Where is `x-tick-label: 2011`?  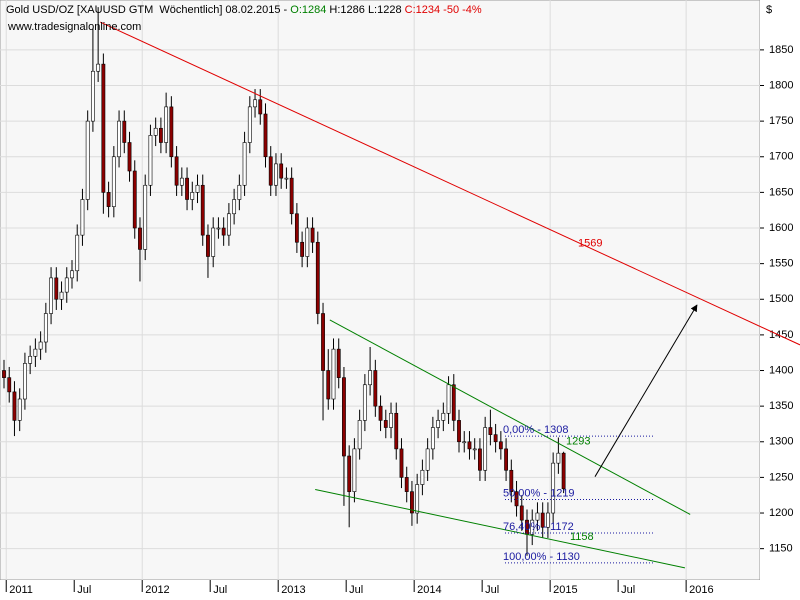
x-tick-label: 2011 is located at coordinates (21, 590).